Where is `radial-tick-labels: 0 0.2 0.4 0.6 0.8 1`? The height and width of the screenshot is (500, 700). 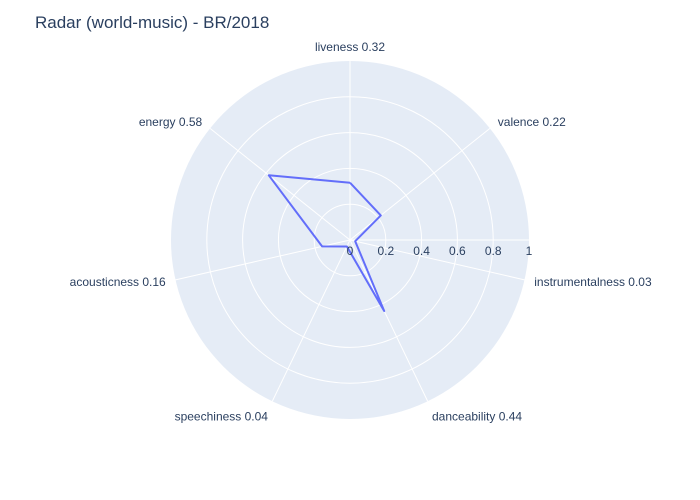 radial-tick-labels: 0 0.2 0.4 0.6 0.8 1 is located at coordinates (440, 251).